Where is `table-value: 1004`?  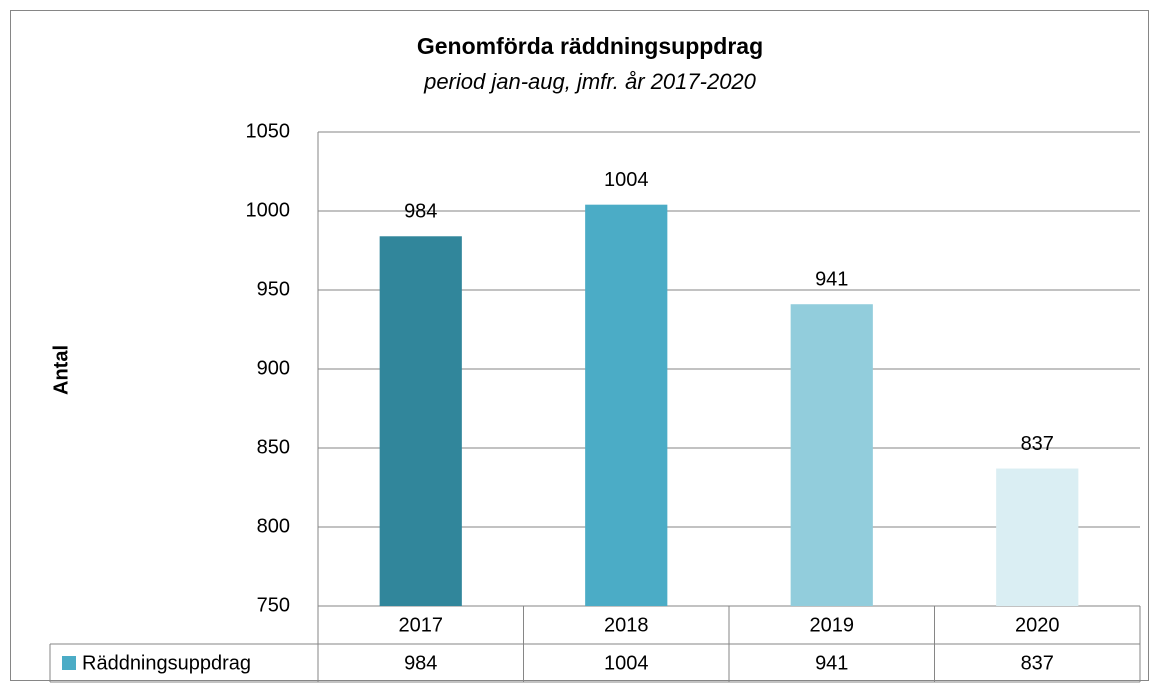
table-value: 1004 is located at coordinates (626, 663).